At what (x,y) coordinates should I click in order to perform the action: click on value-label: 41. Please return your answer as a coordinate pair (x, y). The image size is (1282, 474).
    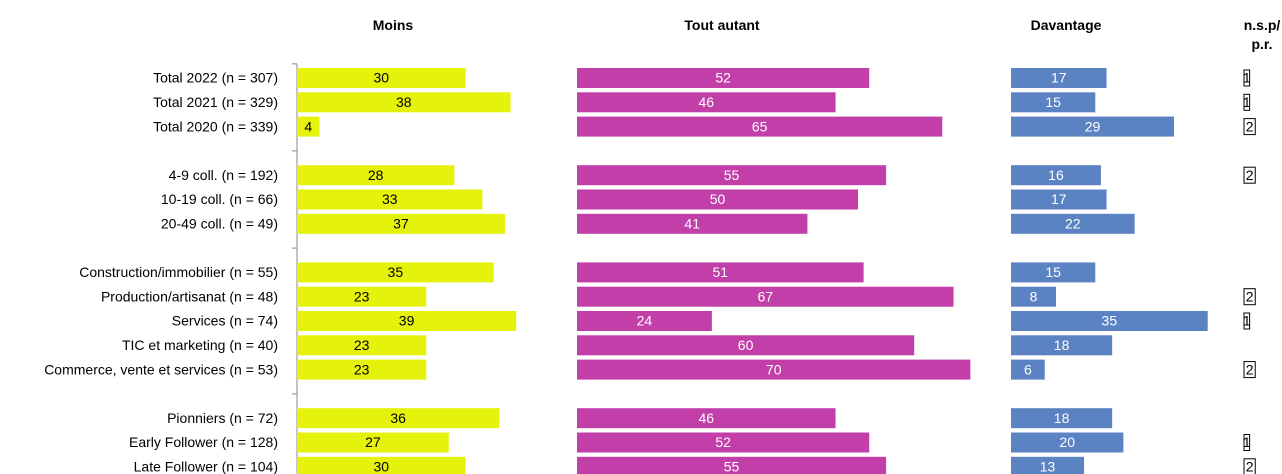
    Looking at the image, I should click on (692, 224).